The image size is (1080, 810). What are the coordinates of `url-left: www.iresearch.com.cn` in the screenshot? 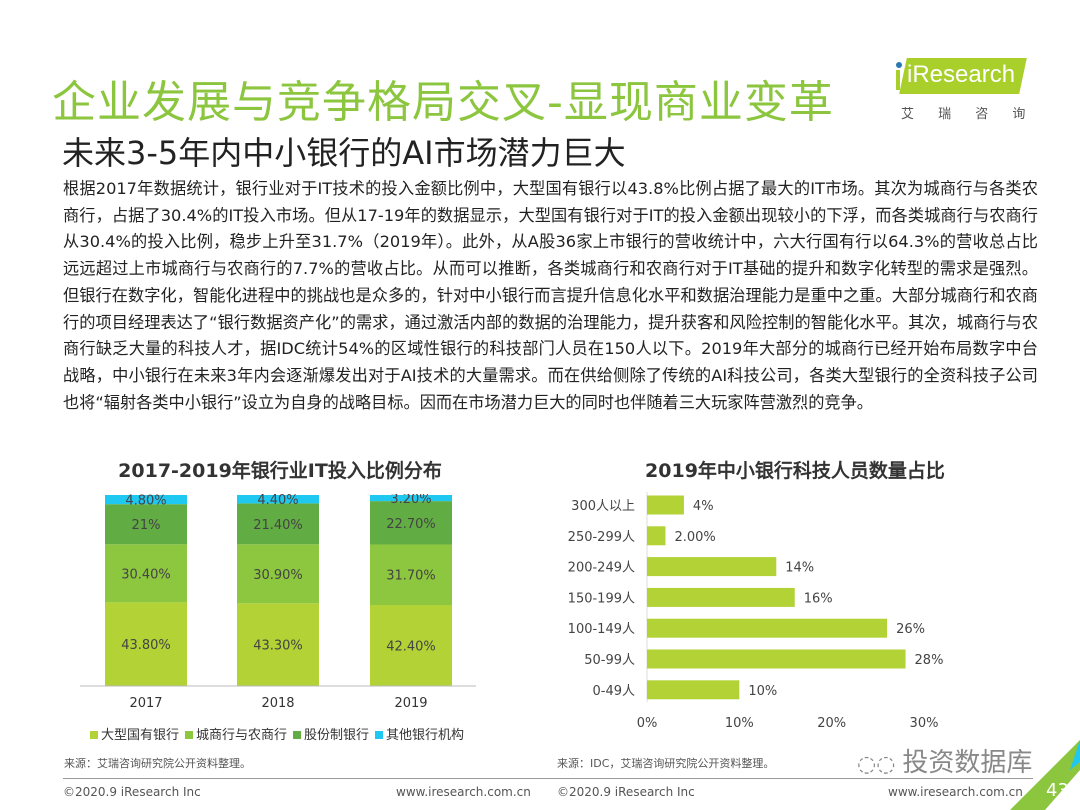 It's located at (463, 792).